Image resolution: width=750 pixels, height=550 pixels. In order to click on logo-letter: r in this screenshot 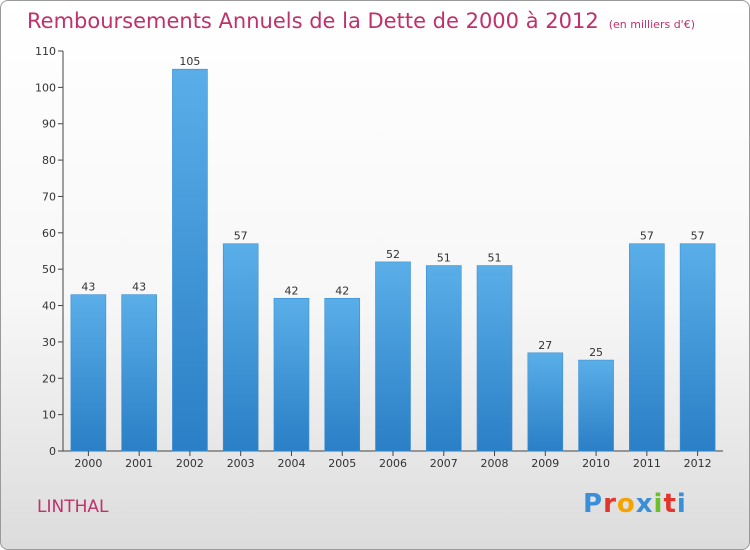, I will do `click(610, 504)`.